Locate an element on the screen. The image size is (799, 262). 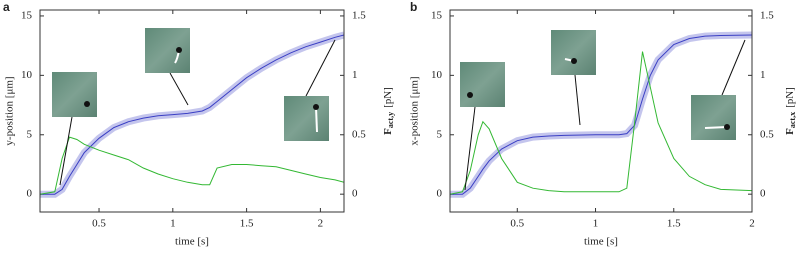
y2-label-subscript: act,x is located at coordinates (792, 120).